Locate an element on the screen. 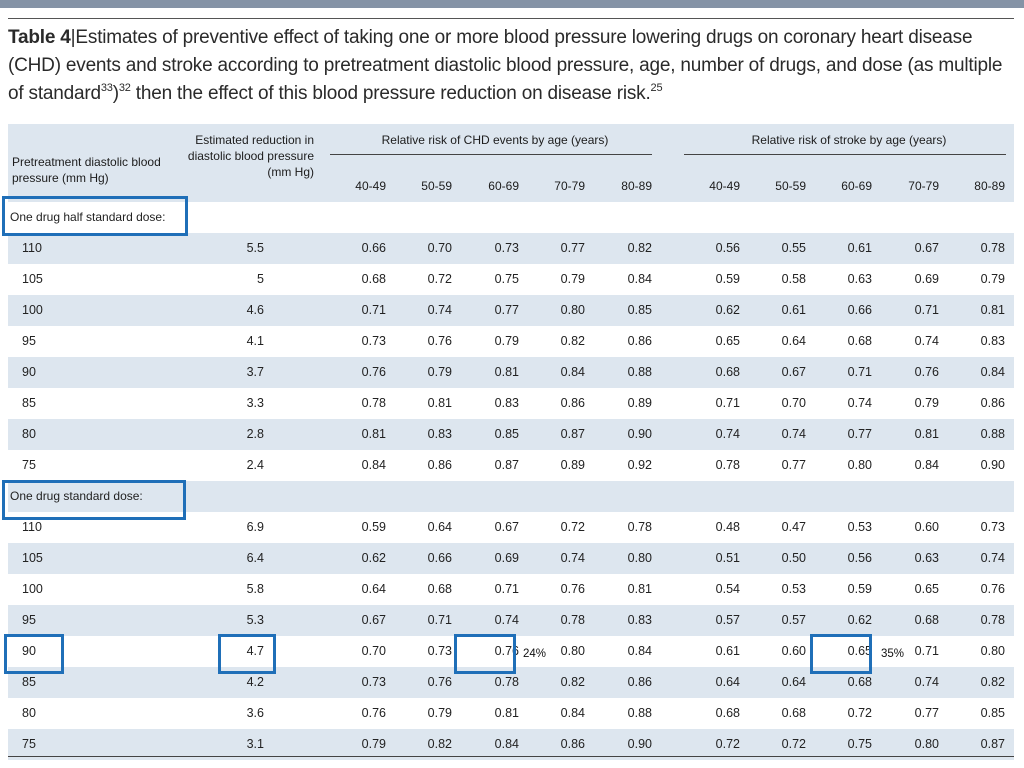  cell-chd-risk: 0.68 is located at coordinates (439, 589).